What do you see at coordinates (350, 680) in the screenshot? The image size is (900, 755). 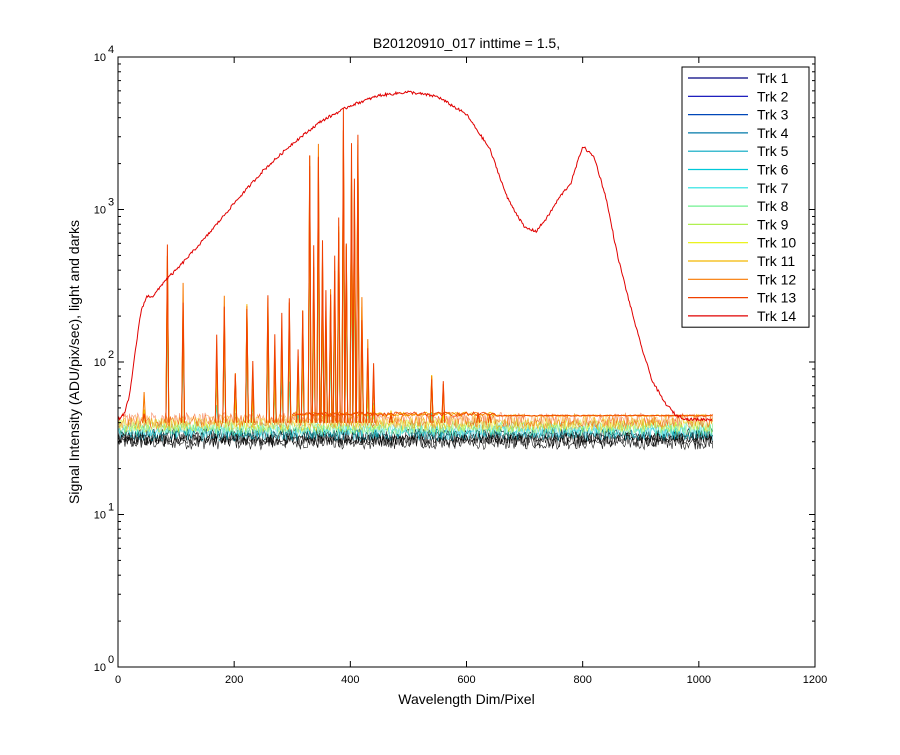 I see `x-tick-label: 400` at bounding box center [350, 680].